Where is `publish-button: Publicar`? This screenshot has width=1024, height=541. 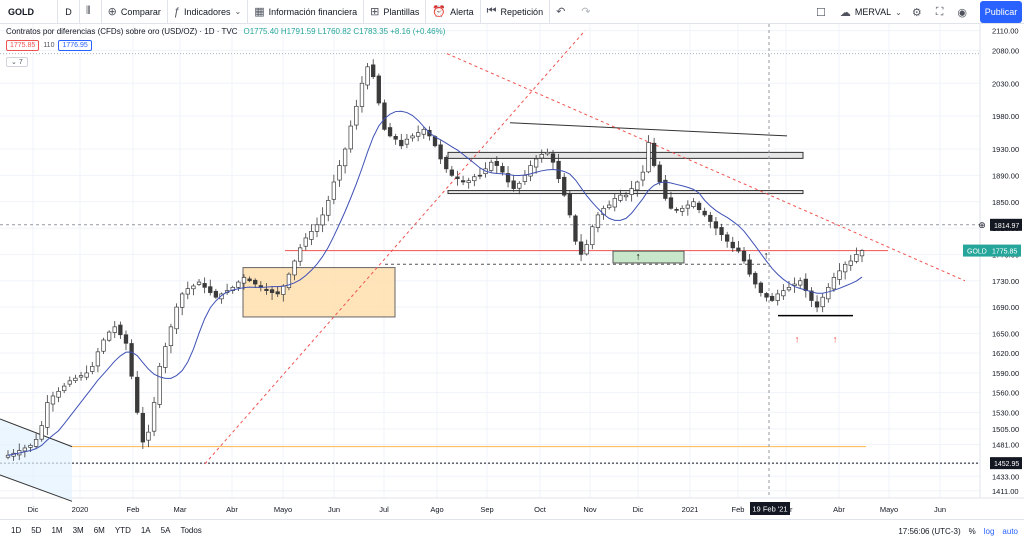 publish-button: Publicar is located at coordinates (1001, 12).